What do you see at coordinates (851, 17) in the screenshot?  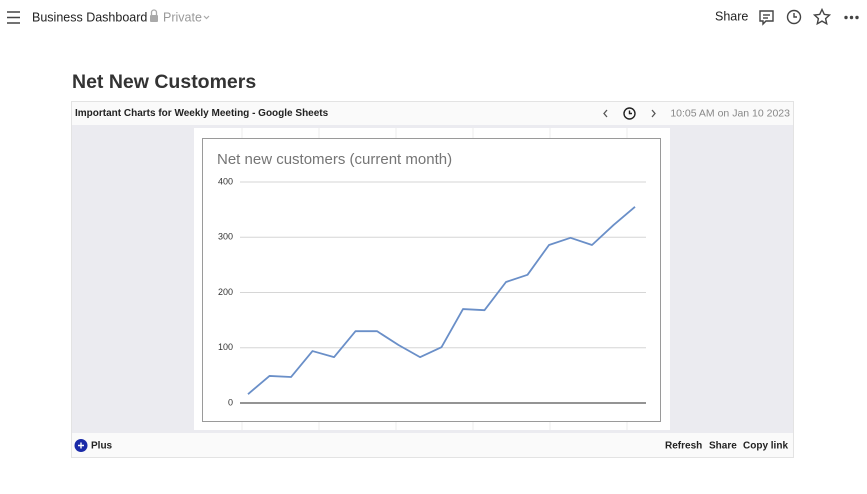 I see `more-icon` at bounding box center [851, 17].